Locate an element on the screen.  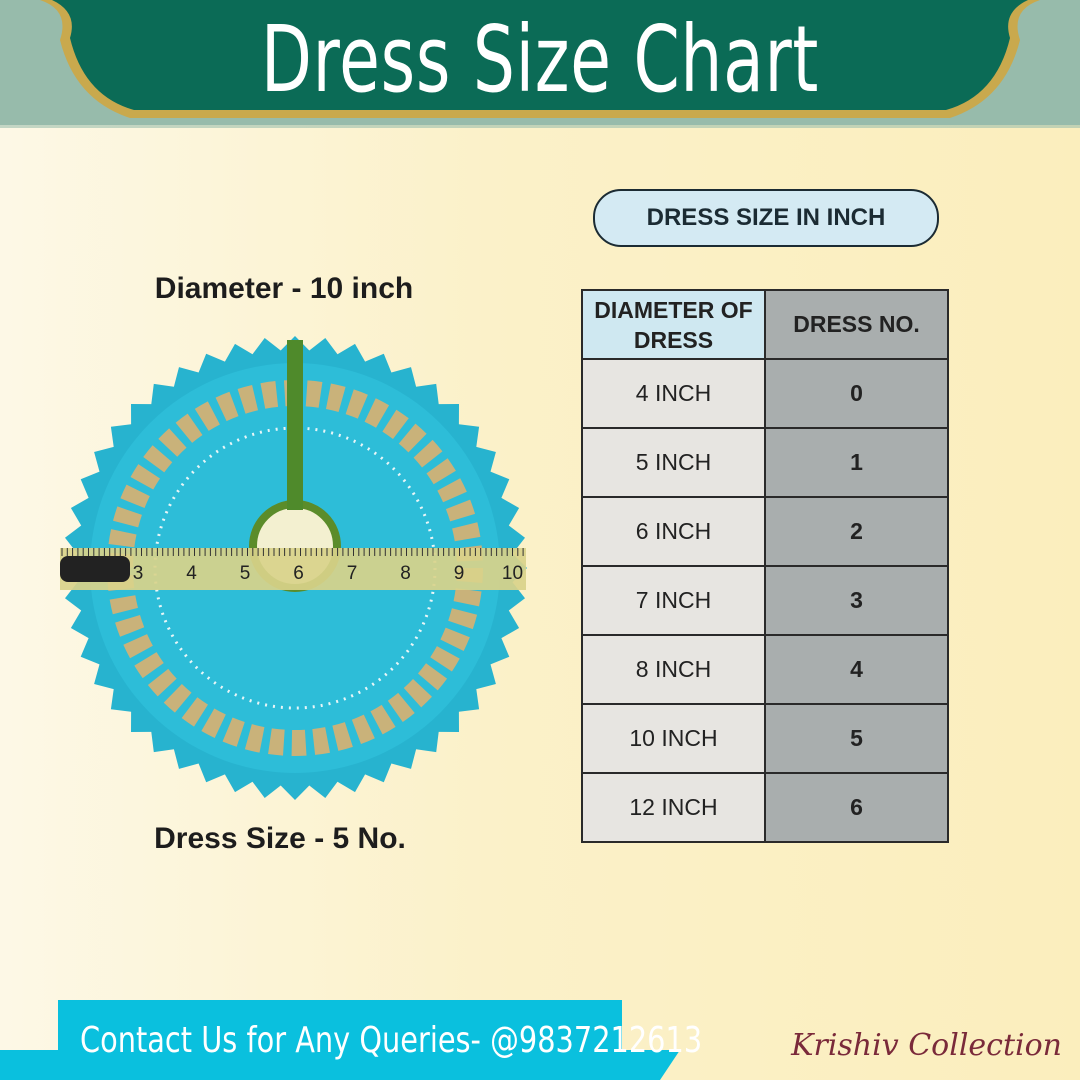
page-title: Dress Size Chart is located at coordinates (540, 59).